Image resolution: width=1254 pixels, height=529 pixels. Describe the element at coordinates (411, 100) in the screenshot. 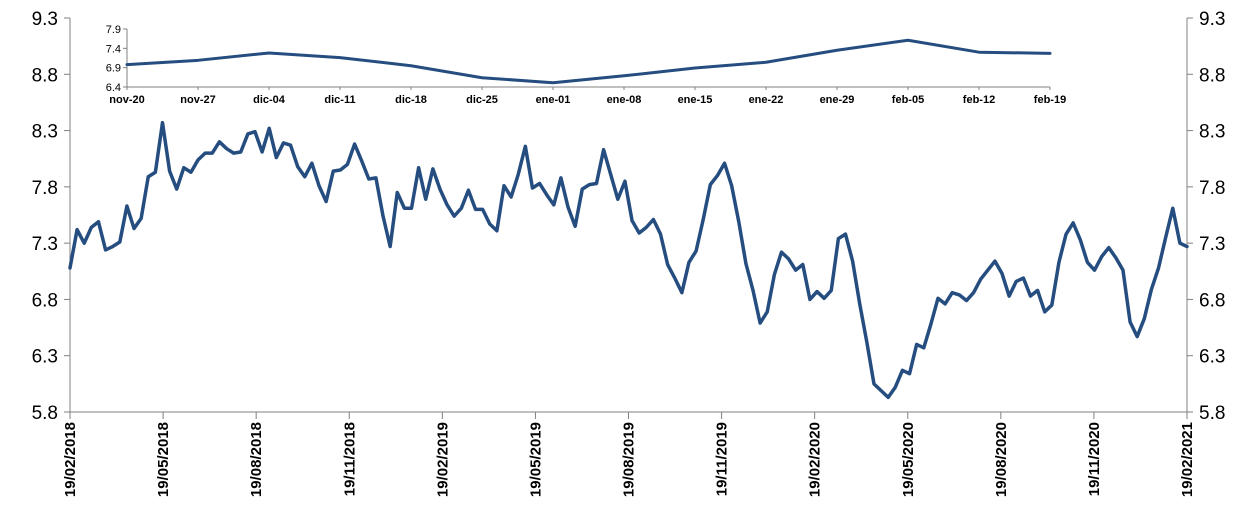

I see `inset-x-tick-label: dic-18` at that location.